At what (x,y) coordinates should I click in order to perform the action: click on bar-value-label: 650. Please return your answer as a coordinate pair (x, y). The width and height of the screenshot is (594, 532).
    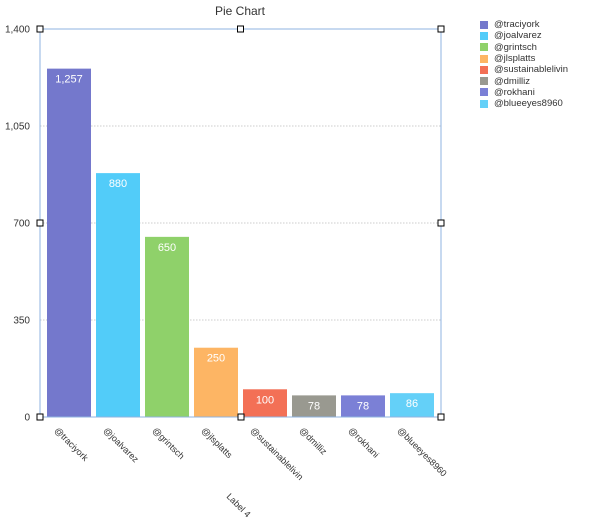
    Looking at the image, I should click on (167, 248).